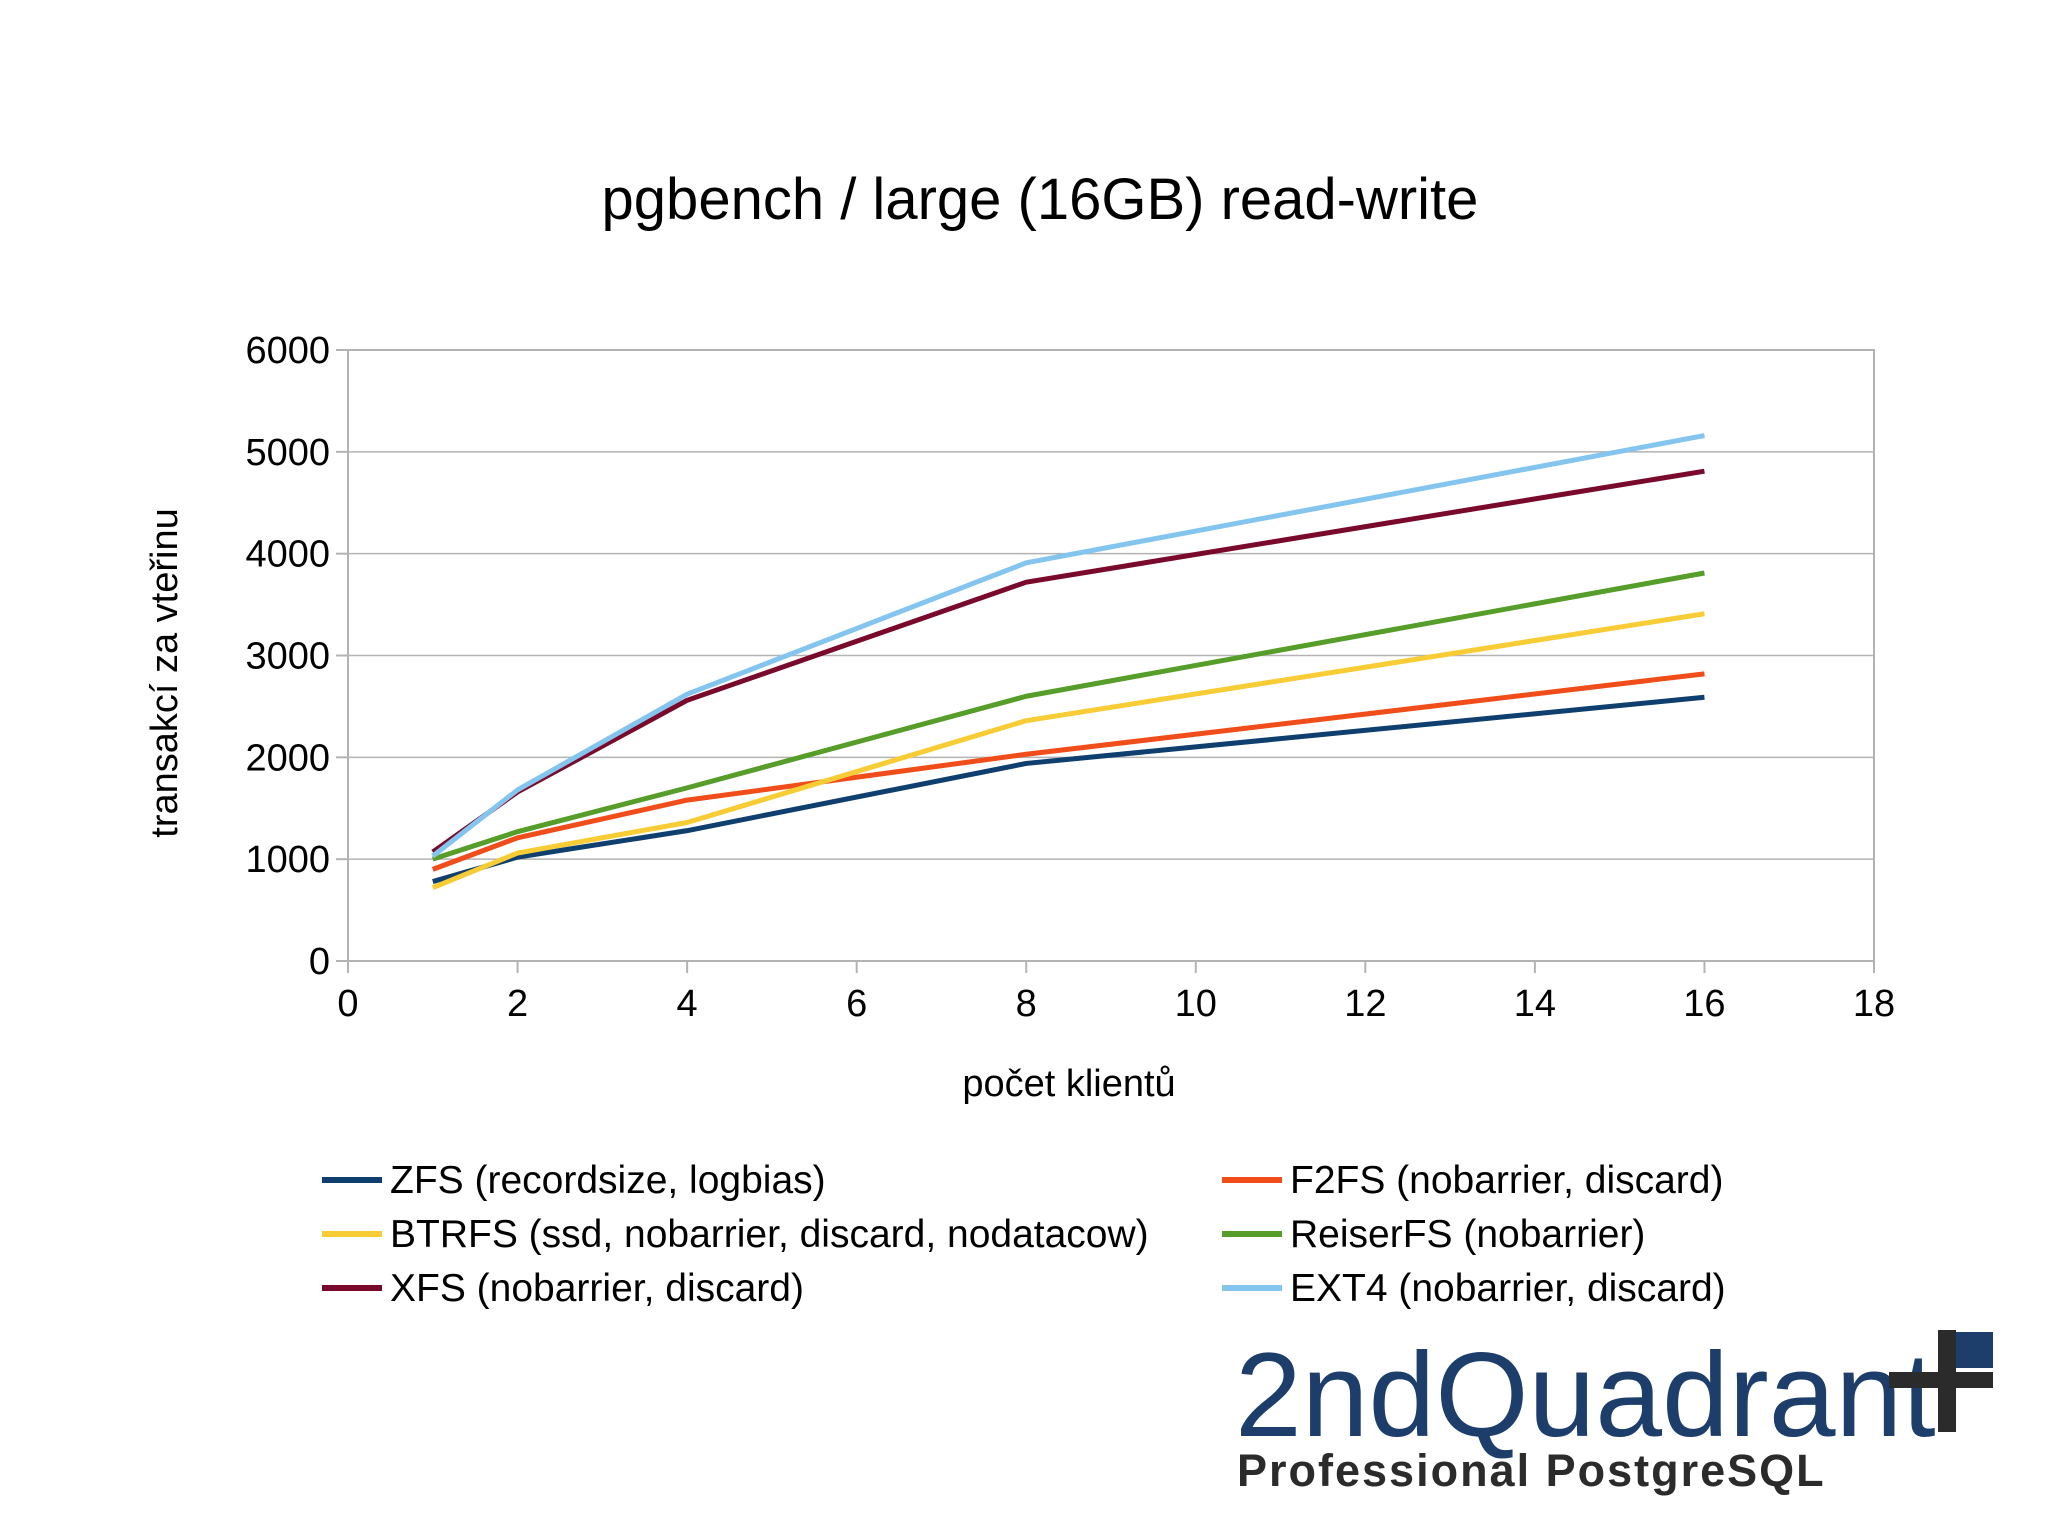 This screenshot has width=2048, height=1535. I want to click on y-tick-label: 2000, so click(287, 758).